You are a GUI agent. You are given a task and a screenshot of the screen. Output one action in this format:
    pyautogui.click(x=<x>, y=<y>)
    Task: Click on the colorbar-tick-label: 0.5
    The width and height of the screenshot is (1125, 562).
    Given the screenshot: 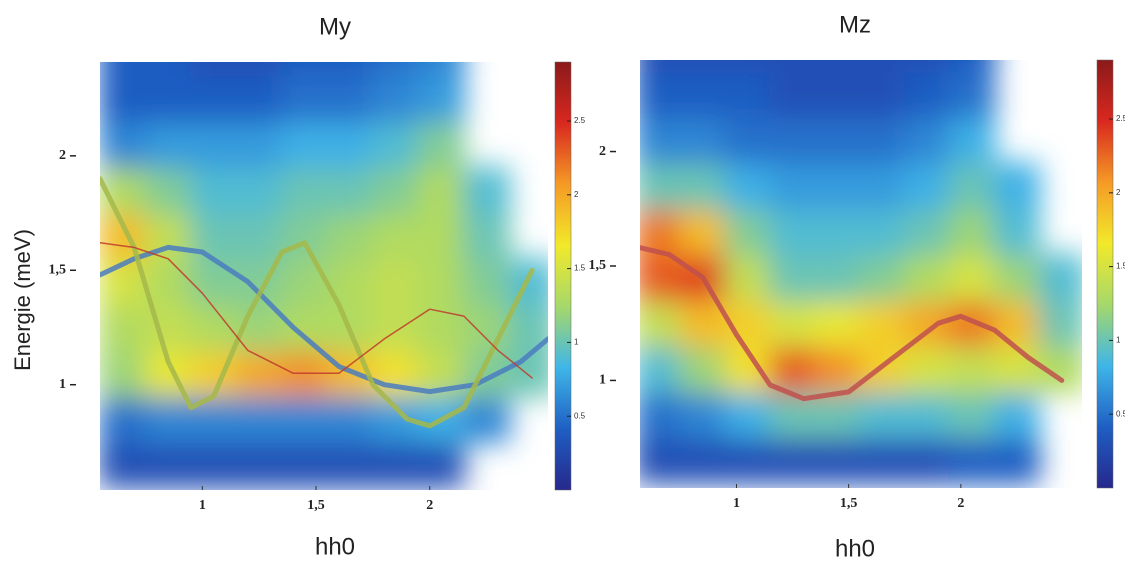 What is the action you would take?
    pyautogui.click(x=1120, y=413)
    